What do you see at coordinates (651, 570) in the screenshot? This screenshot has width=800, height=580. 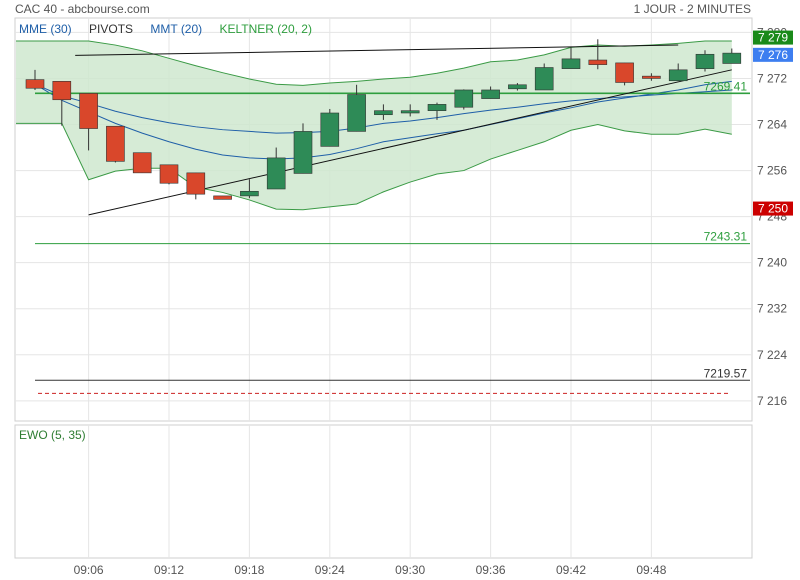 I see `x-tick-label: 09:48` at bounding box center [651, 570].